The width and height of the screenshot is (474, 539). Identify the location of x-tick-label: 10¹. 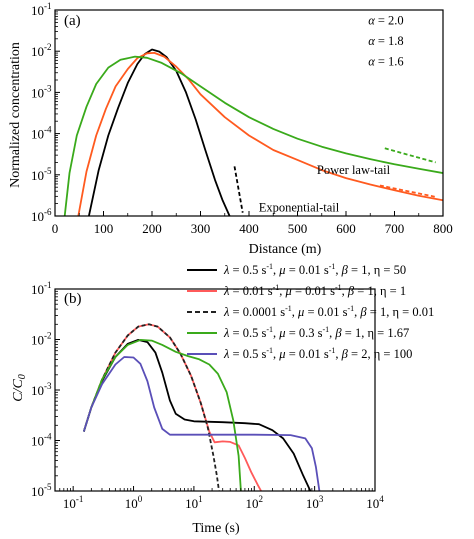
(194, 502).